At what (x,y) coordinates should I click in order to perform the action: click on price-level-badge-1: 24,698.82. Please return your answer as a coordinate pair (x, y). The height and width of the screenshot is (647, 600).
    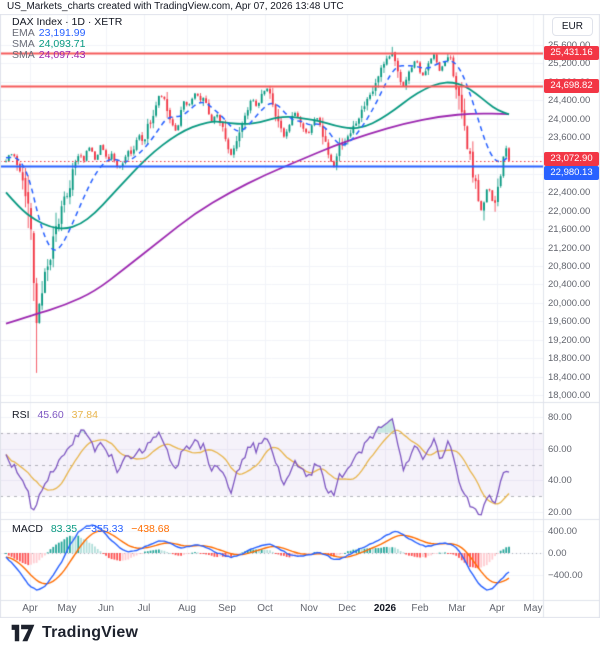
    Looking at the image, I should click on (571, 86).